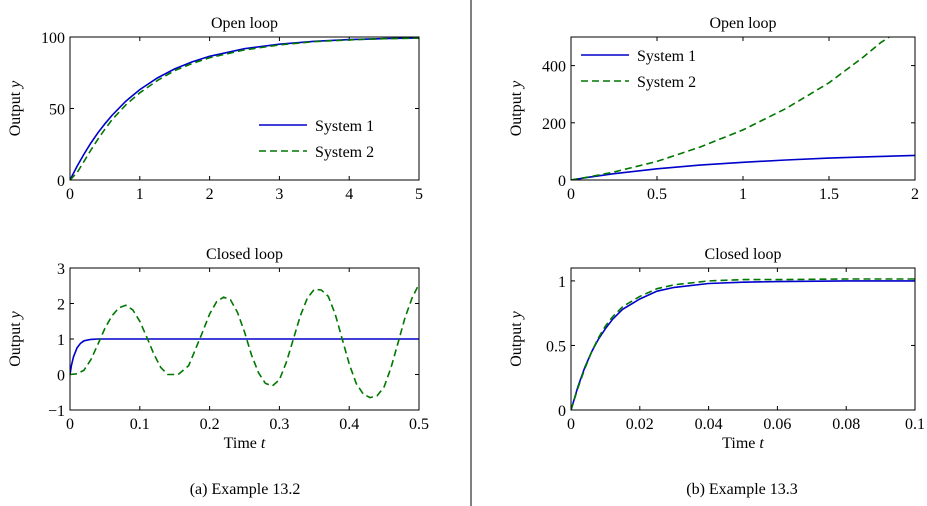  Describe the element at coordinates (245, 489) in the screenshot. I see `caption-a: (a) Example 13.2` at that location.